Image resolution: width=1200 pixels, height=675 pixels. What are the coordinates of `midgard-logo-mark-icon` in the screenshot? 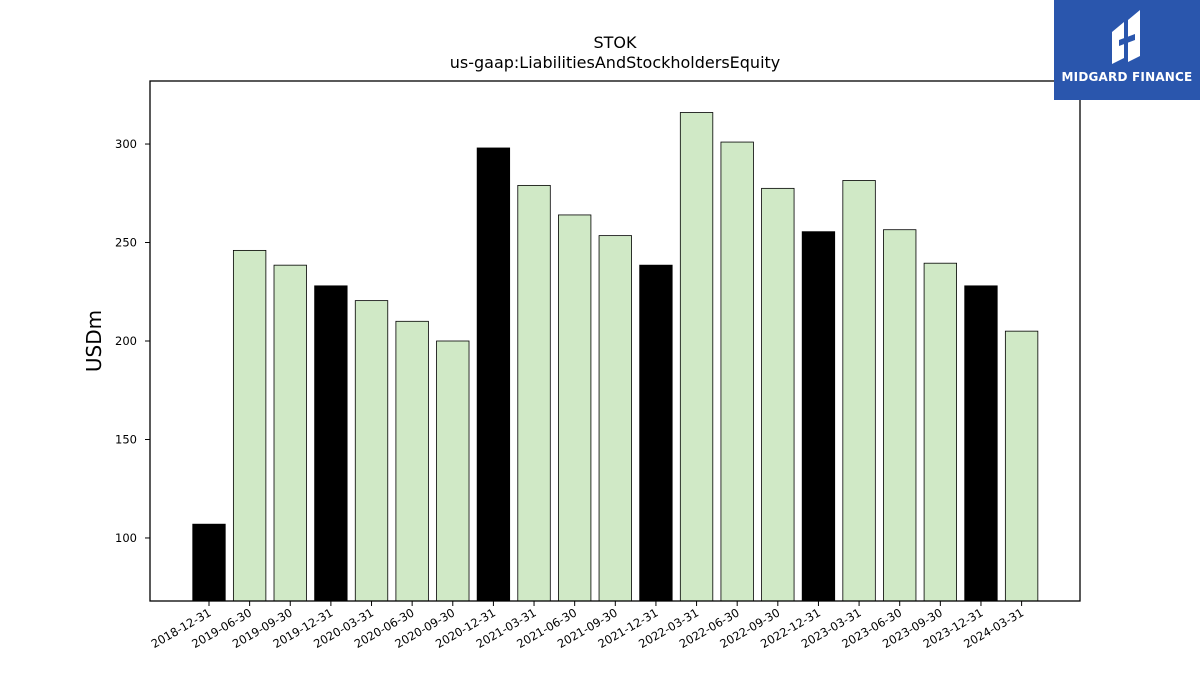 It's located at (1126, 37).